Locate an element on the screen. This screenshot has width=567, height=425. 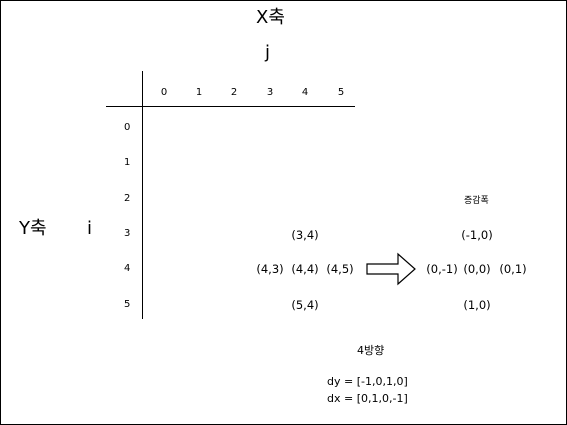
row-tick-3: 3 is located at coordinates (127, 233).